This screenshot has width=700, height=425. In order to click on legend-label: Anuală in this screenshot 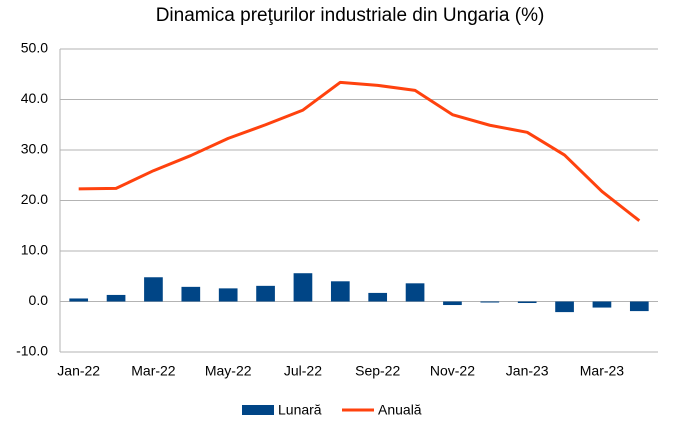, I will do `click(400, 410)`.